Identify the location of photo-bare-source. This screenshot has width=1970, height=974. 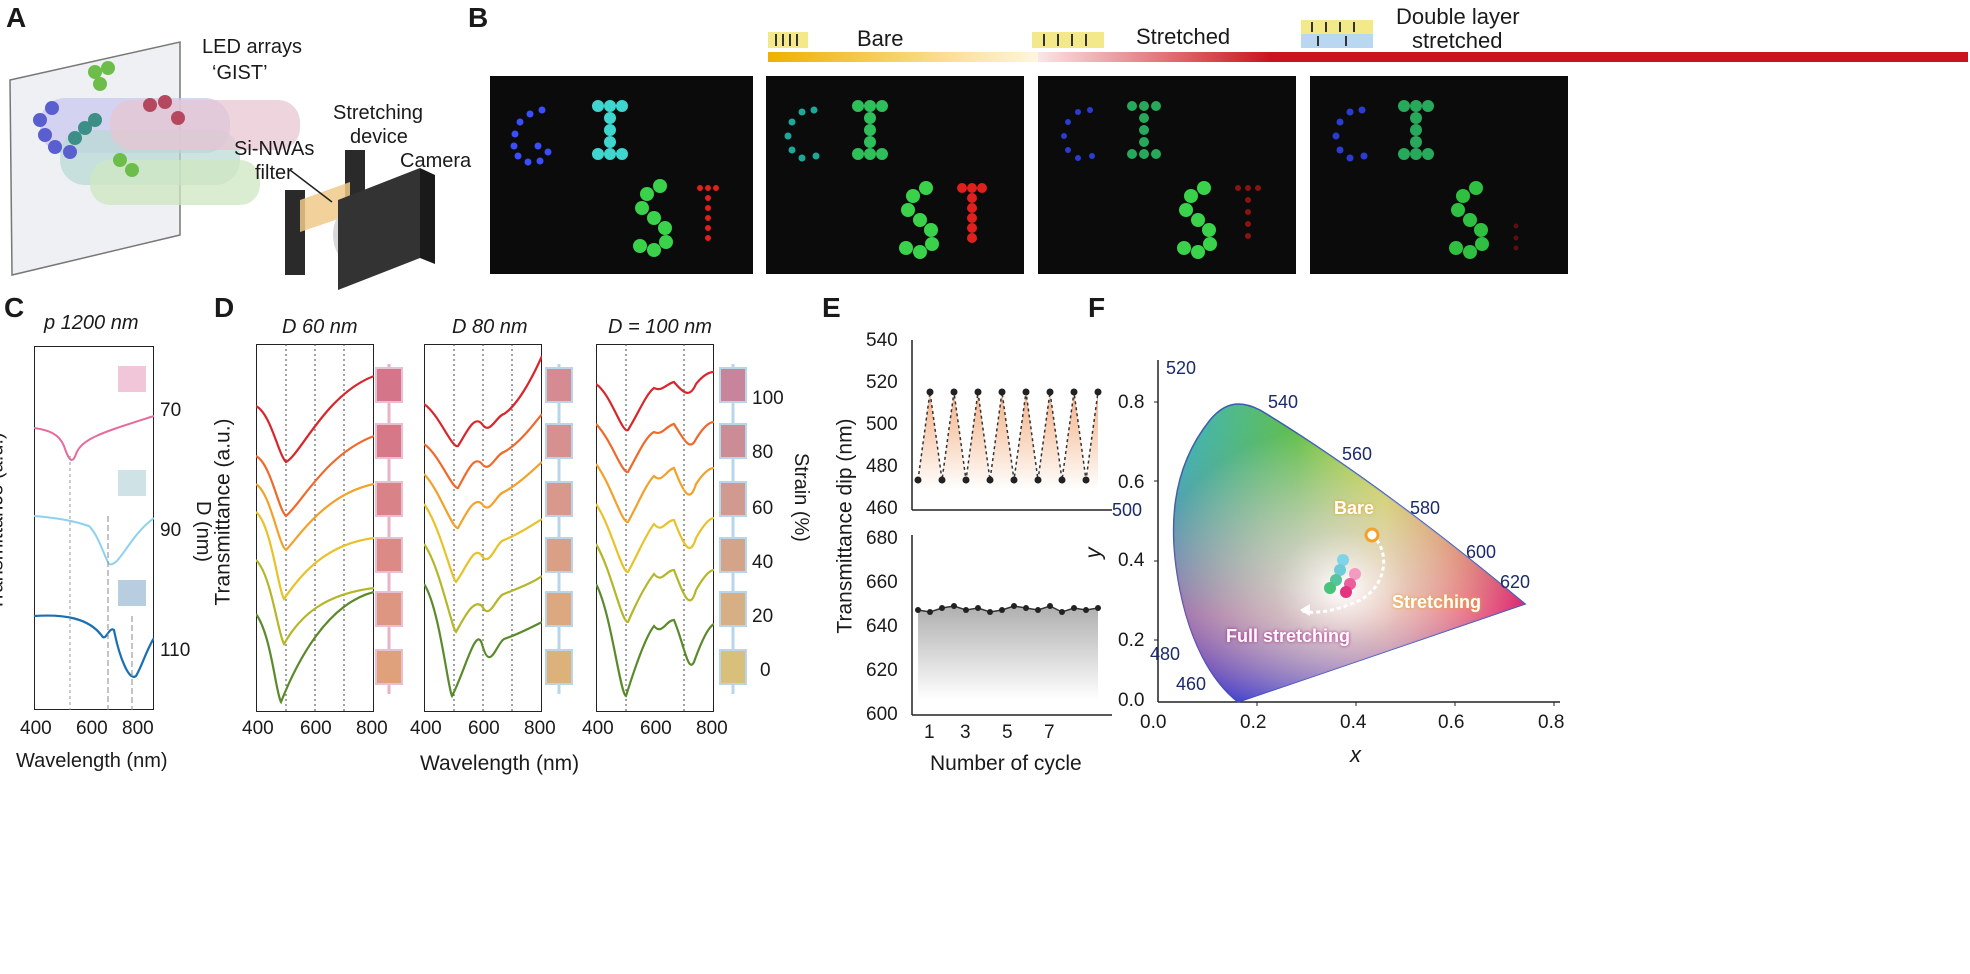
(621, 175).